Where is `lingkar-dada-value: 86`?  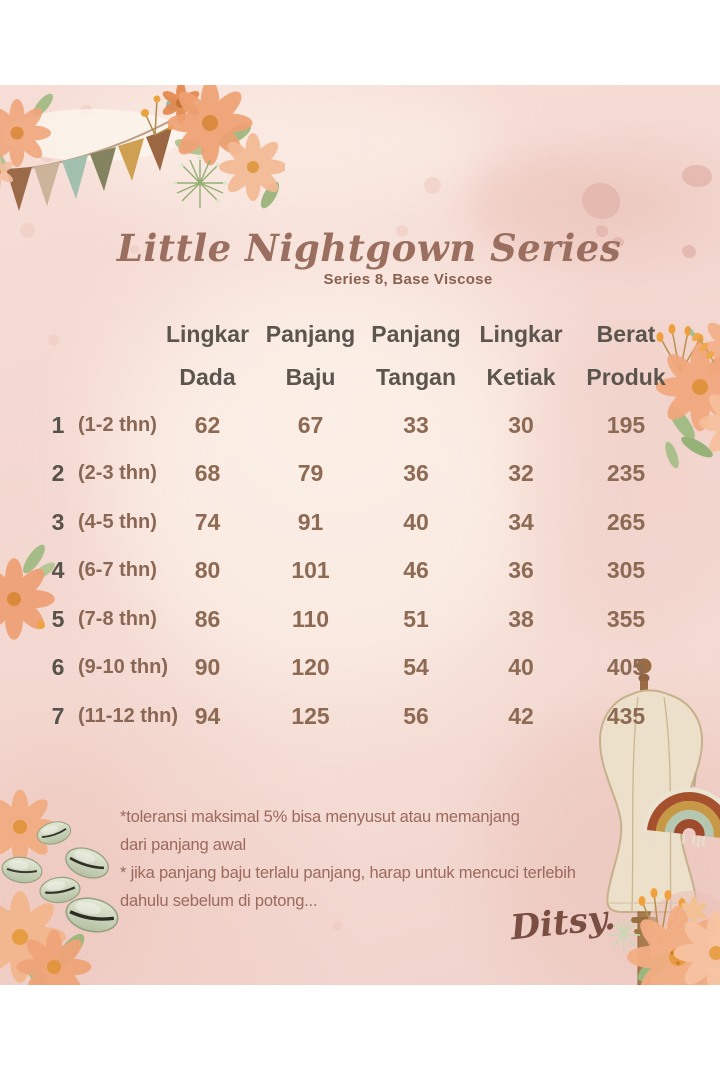 lingkar-dada-value: 86 is located at coordinates (207, 618).